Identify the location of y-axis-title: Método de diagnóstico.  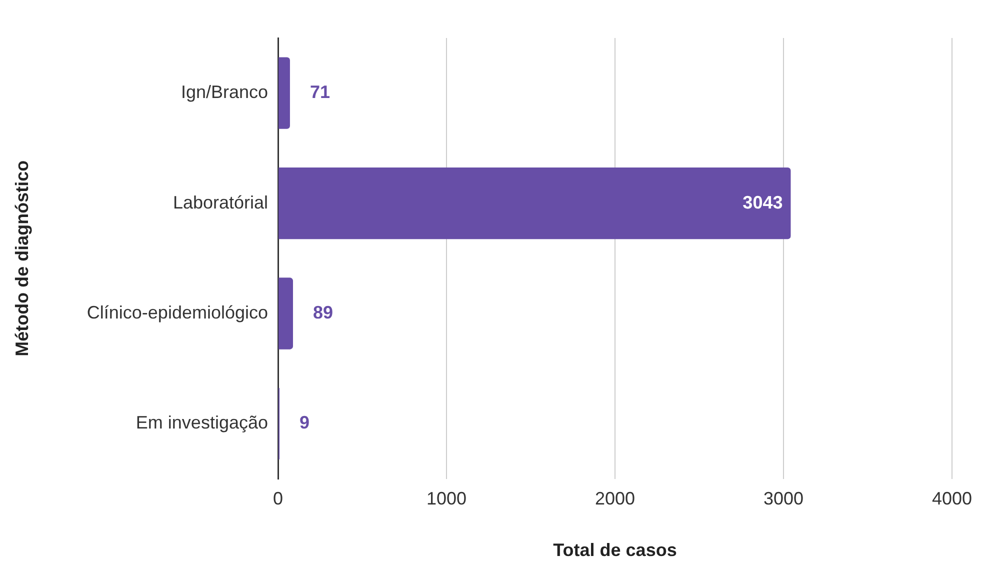
(22, 258).